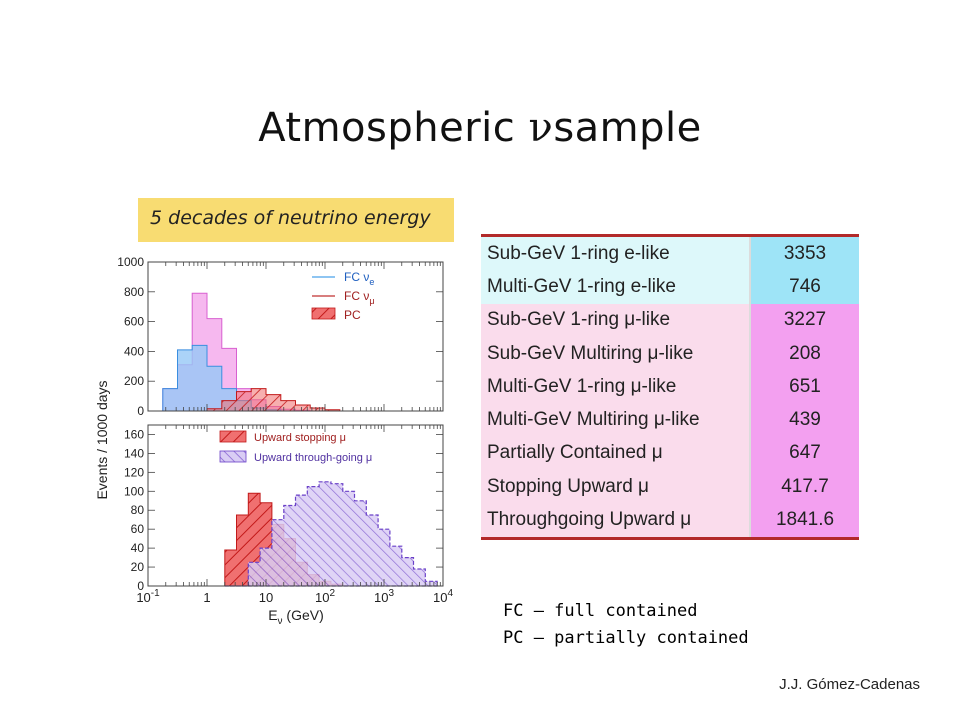 This screenshot has width=960, height=720. I want to click on y-axis-label: Events / 1000 days, so click(102, 439).